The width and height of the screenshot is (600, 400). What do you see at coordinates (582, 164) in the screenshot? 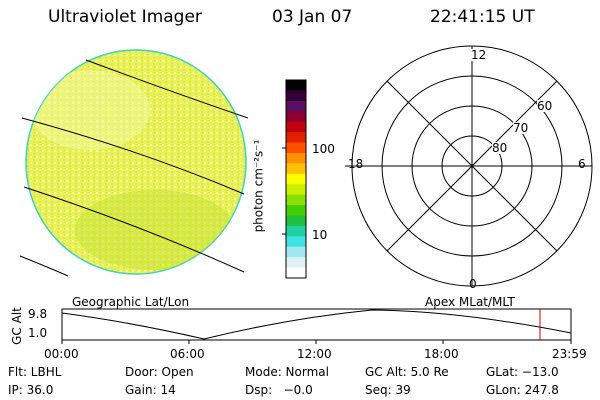
I see `mlt-label-6: 6` at bounding box center [582, 164].